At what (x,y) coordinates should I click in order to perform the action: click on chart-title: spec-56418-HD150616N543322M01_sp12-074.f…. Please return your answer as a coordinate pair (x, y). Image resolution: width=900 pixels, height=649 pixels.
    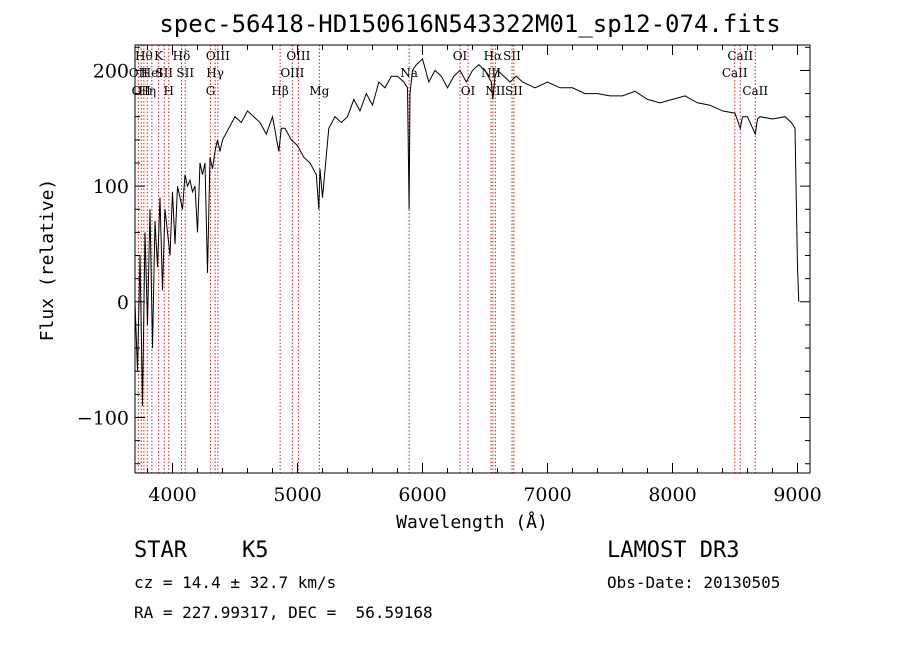
    Looking at the image, I should click on (469, 24).